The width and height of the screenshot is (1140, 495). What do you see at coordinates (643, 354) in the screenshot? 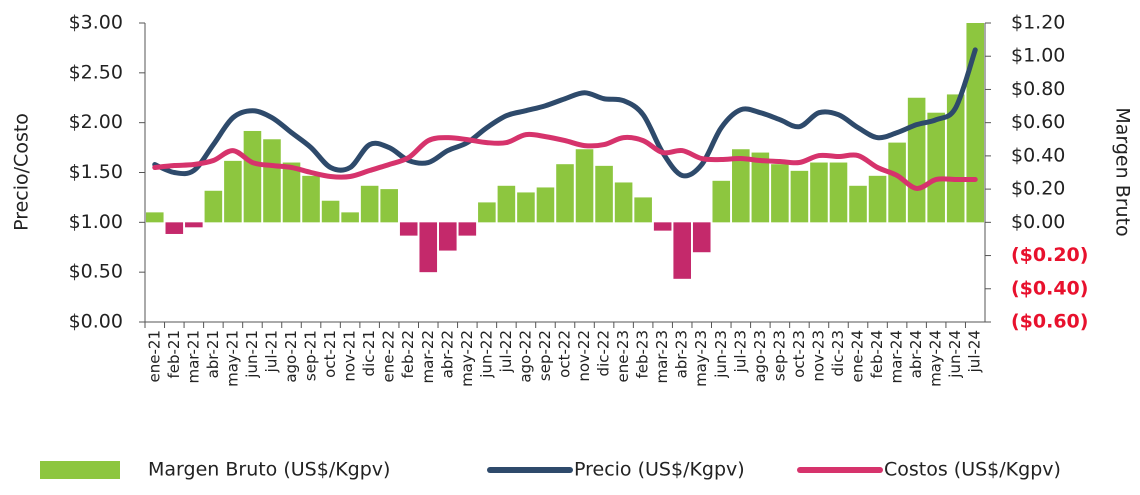
I see `x-tick-label: feb-23` at bounding box center [643, 354].